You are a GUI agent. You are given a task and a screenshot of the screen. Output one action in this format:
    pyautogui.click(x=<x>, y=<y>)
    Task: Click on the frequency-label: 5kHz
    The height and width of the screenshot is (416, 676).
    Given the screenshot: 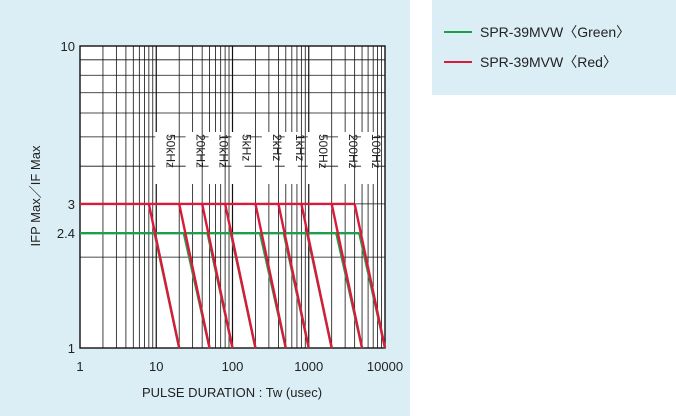 What is the action you would take?
    pyautogui.click(x=247, y=147)
    